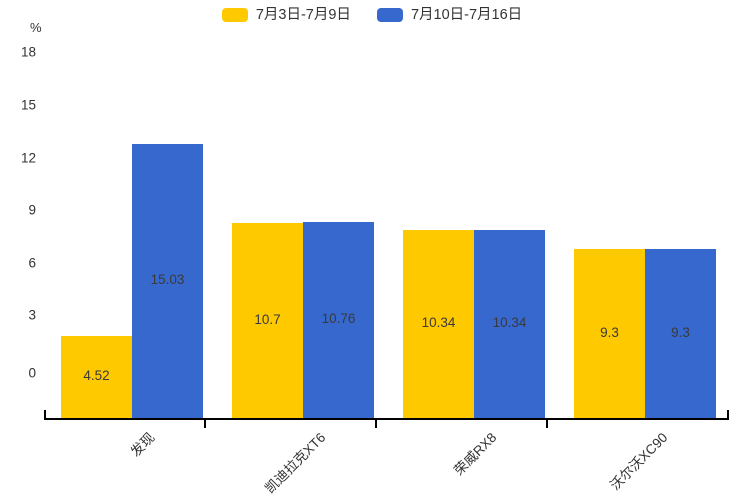 The width and height of the screenshot is (744, 497). Describe the element at coordinates (28, 158) in the screenshot. I see `y-tick-label: 12` at that location.